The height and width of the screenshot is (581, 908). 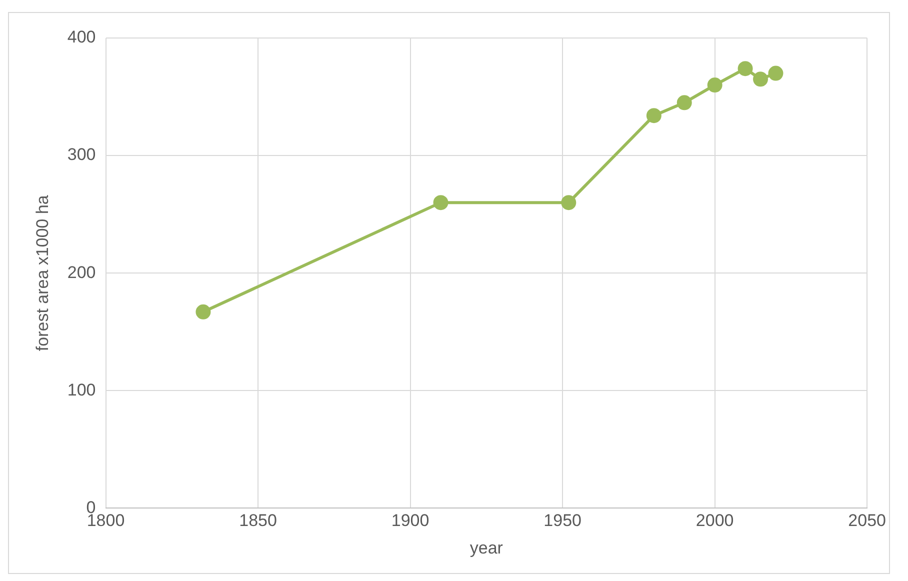 What do you see at coordinates (81, 154) in the screenshot?
I see `y-tick-label: 300` at bounding box center [81, 154].